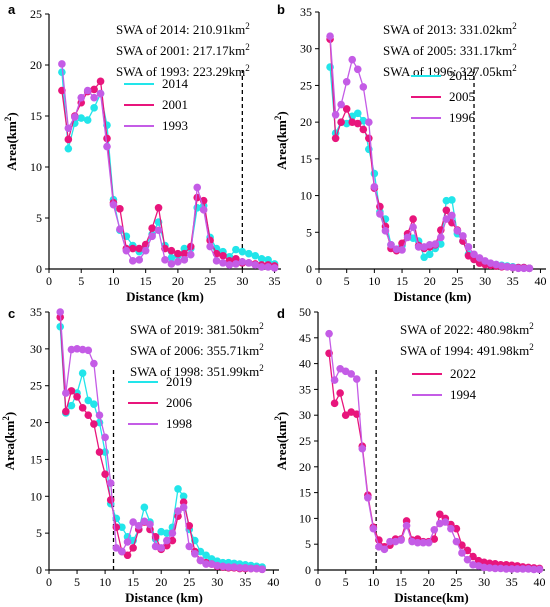 This screenshot has height=607, width=550. Describe the element at coordinates (36, 349) in the screenshot. I see `y-tick-label: 30` at that location.